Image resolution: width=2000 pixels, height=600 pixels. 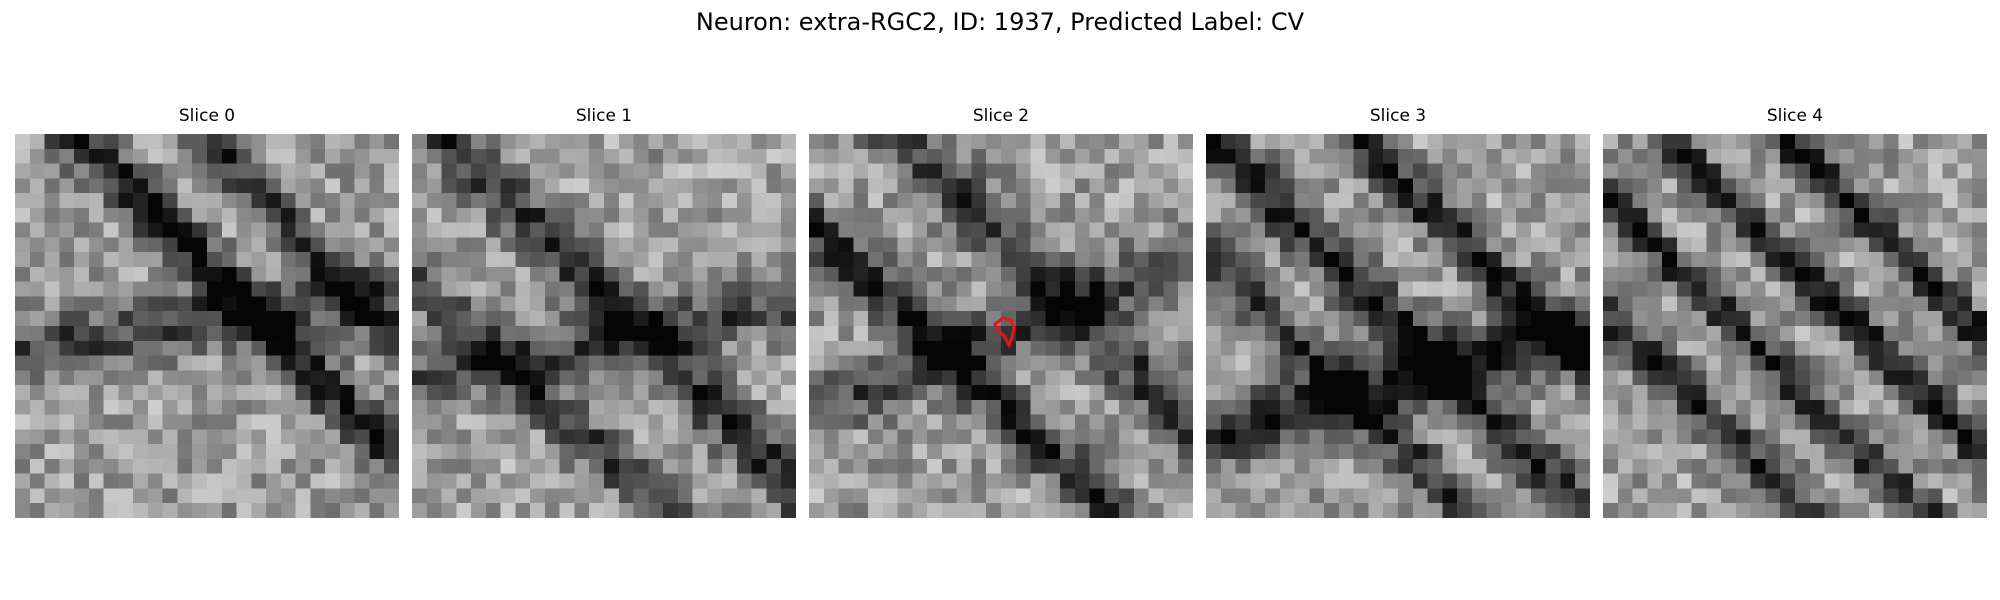 What do you see at coordinates (604, 116) in the screenshot?
I see `slice-title-1: Slice 1` at bounding box center [604, 116].